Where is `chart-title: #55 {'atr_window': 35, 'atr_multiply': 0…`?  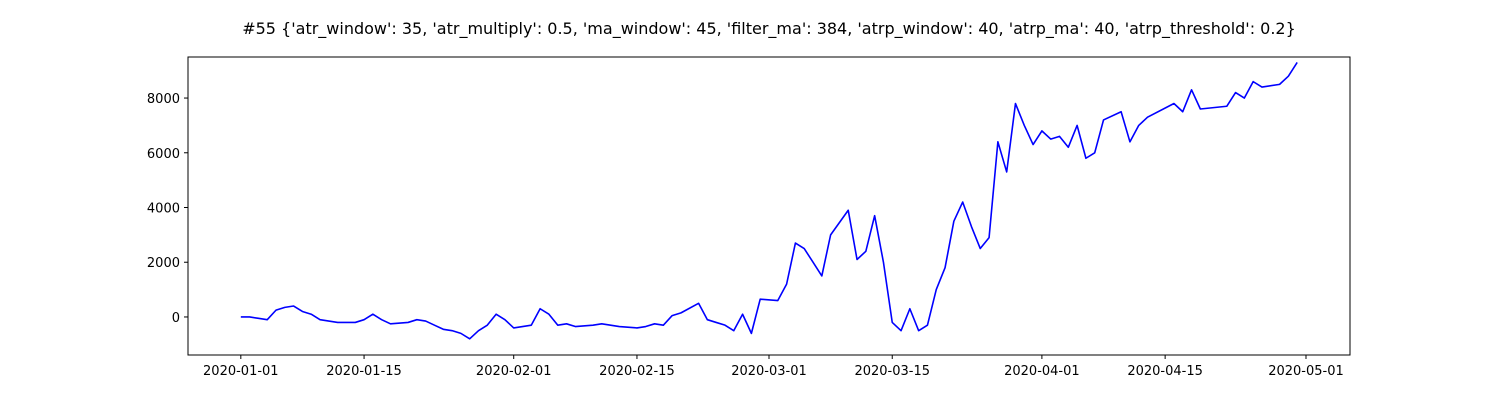
chart-title: #55 {'atr_window': 35, 'atr_multiply': 0… is located at coordinates (769, 29).